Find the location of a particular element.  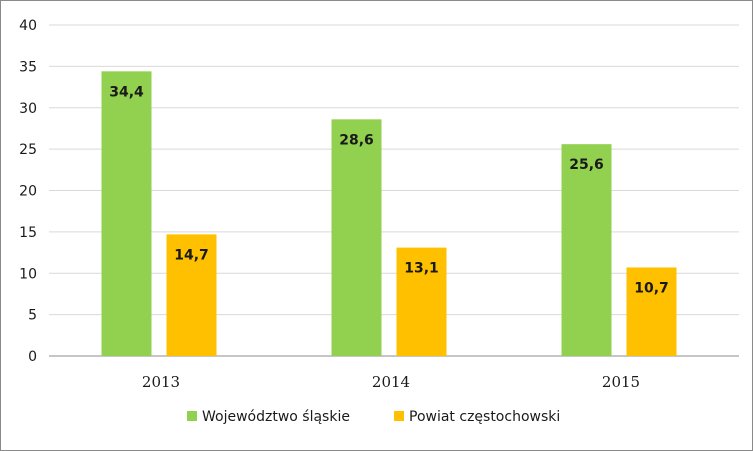

y-tick-label: 25 is located at coordinates (28, 150).